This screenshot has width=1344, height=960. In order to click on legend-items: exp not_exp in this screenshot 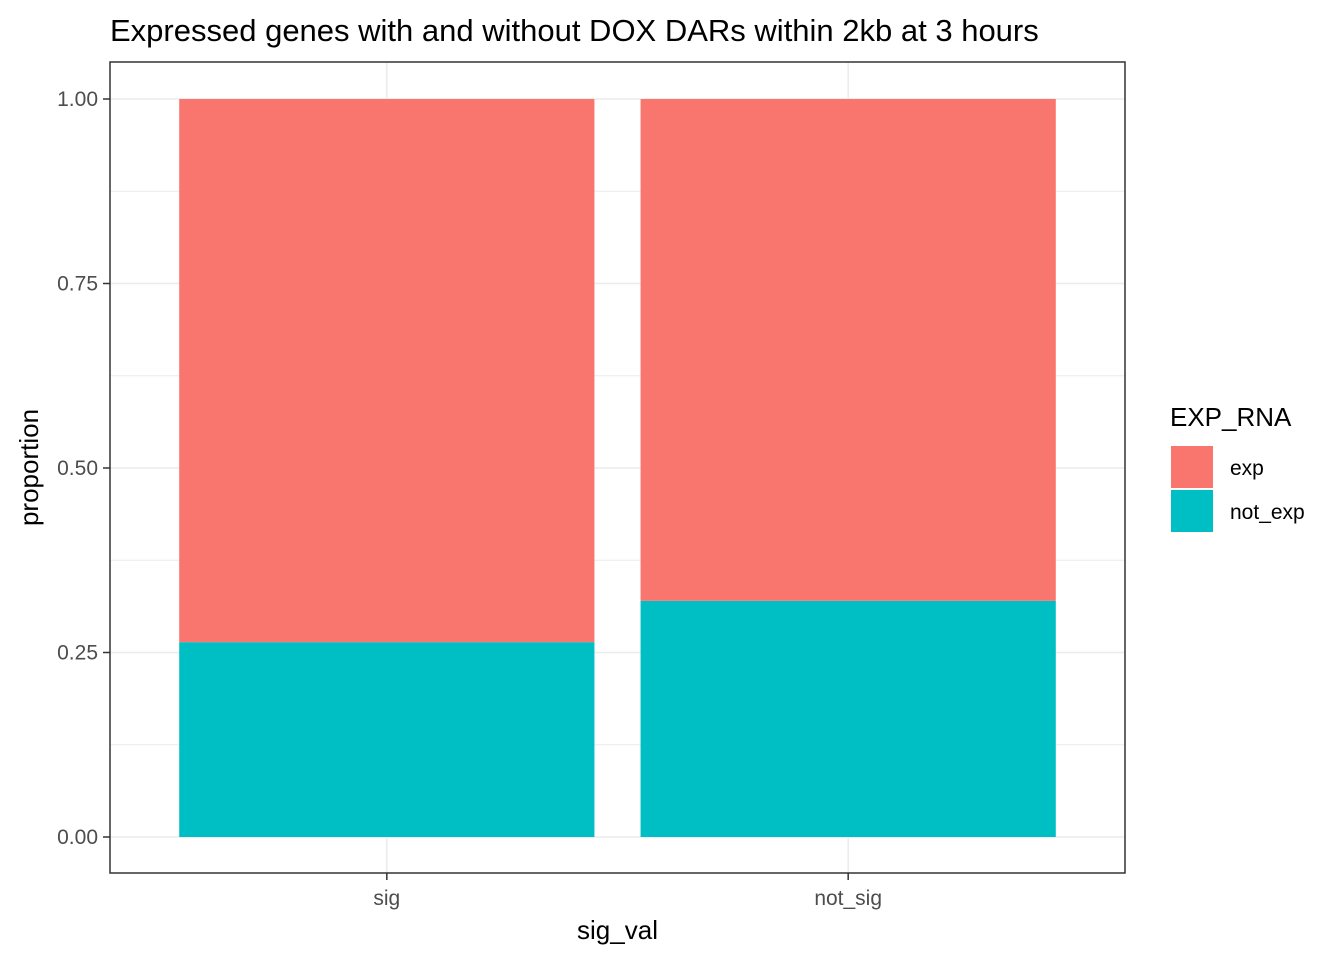, I will do `click(1238, 489)`.